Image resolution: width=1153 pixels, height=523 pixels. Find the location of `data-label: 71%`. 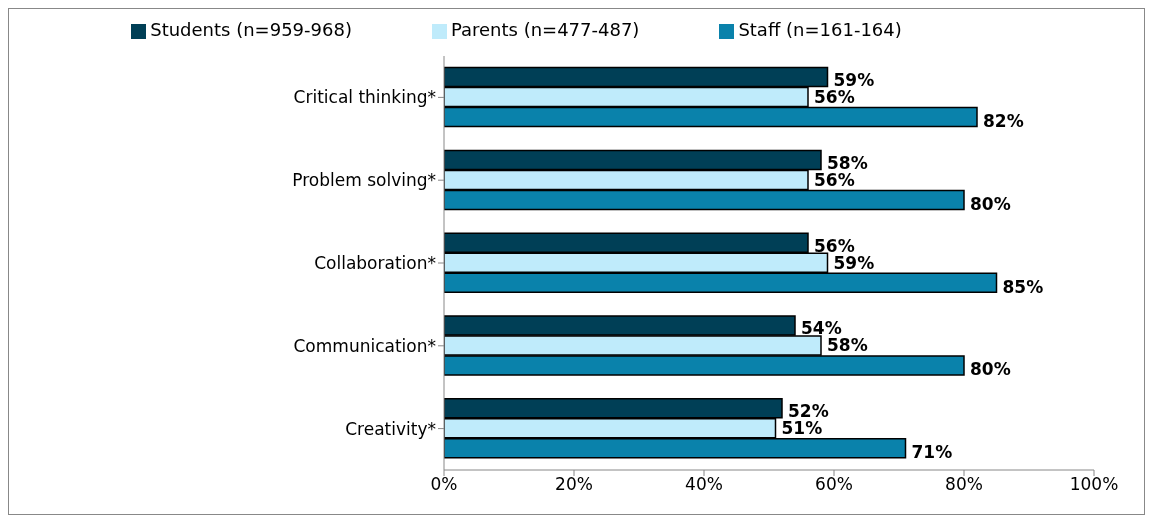

data-label: 71% is located at coordinates (932, 452).